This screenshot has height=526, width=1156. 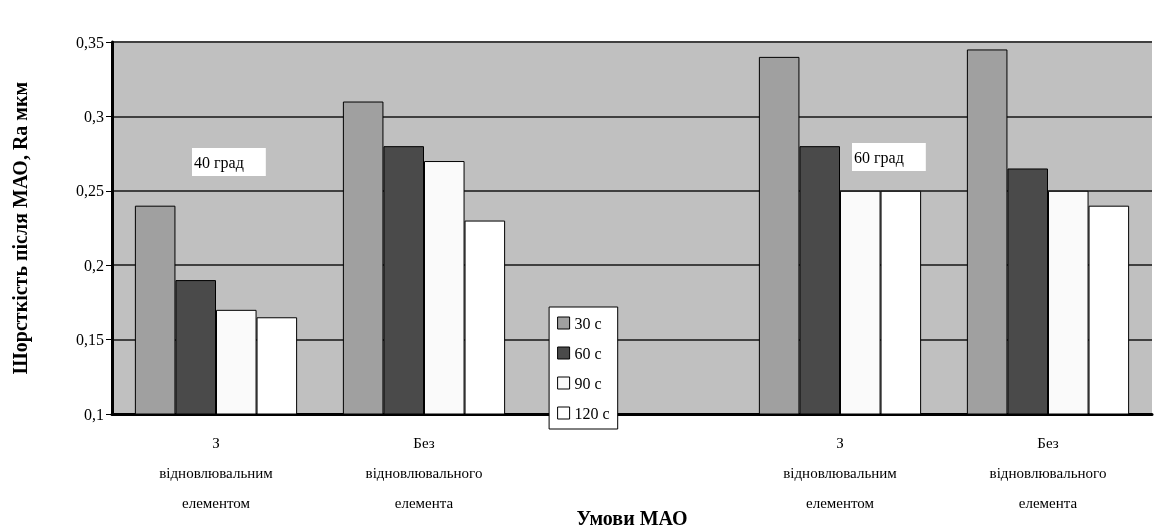 What do you see at coordinates (632, 516) in the screenshot?
I see `x-axis-title: Умови МАО` at bounding box center [632, 516].